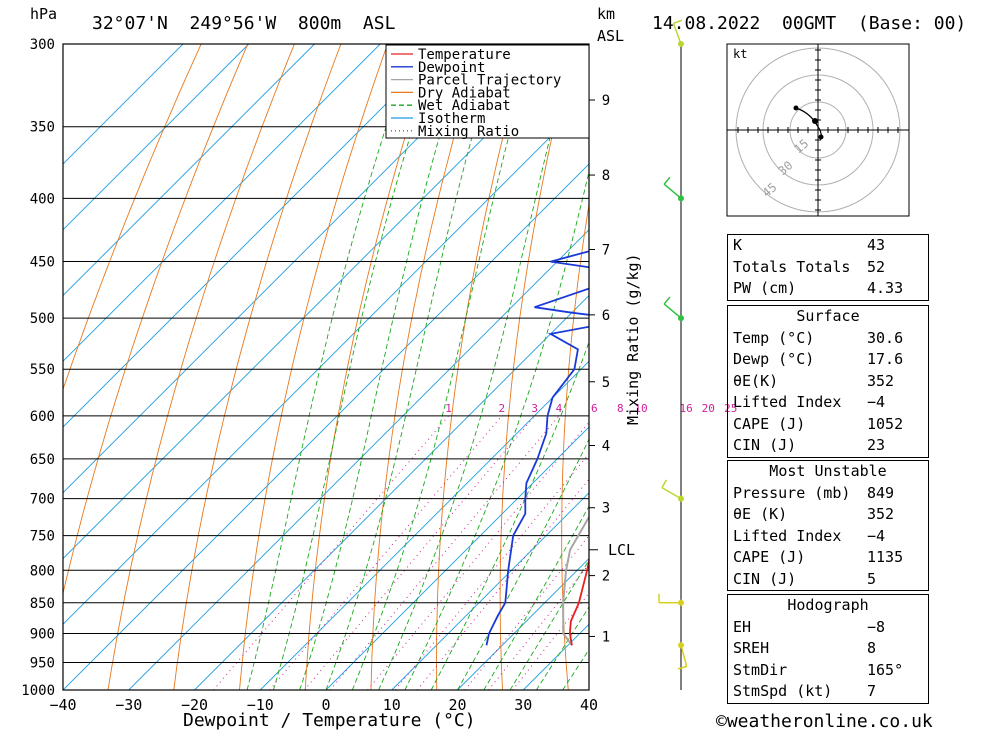 This screenshot has width=1000, height=733. Describe the element at coordinates (42, 604) in the screenshot. I see `pressure-tick-label: 850` at that location.